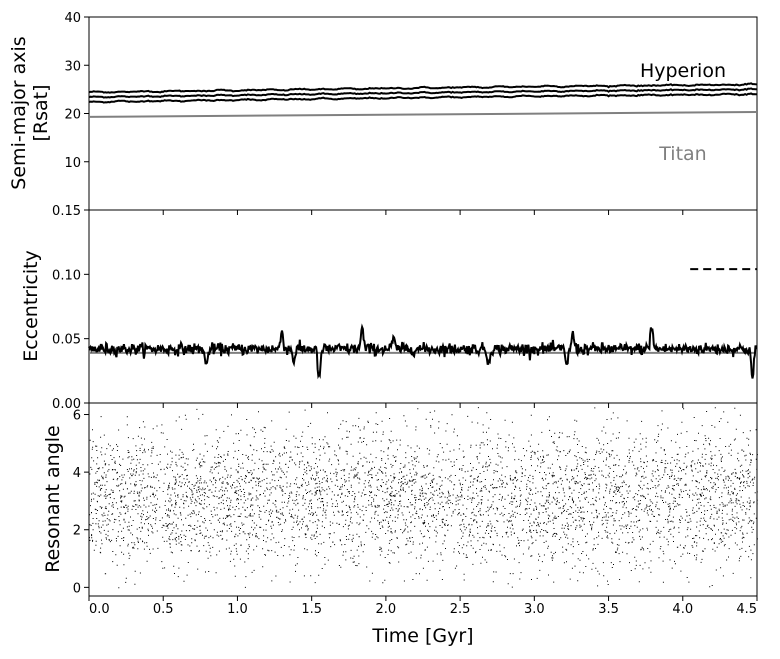 This screenshot has width=780, height=659. I want to click on xtick-label: 1.5, so click(311, 609).